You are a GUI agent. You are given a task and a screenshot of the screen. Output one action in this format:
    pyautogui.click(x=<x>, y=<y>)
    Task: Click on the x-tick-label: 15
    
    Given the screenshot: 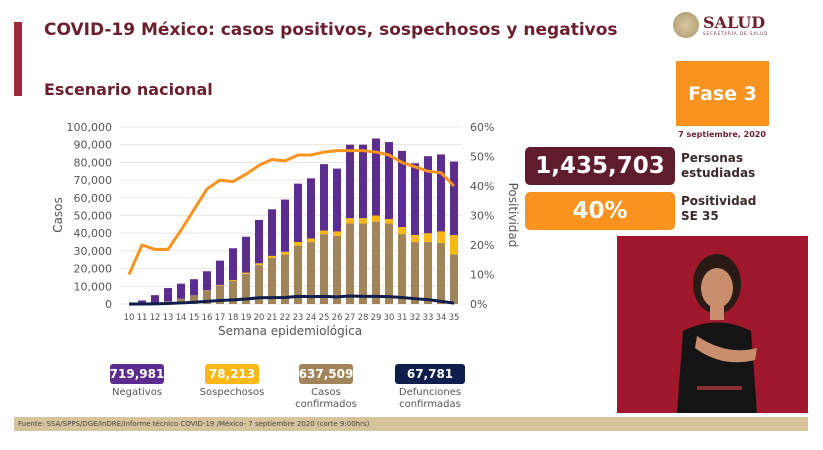 What is the action you would take?
    pyautogui.click(x=194, y=318)
    